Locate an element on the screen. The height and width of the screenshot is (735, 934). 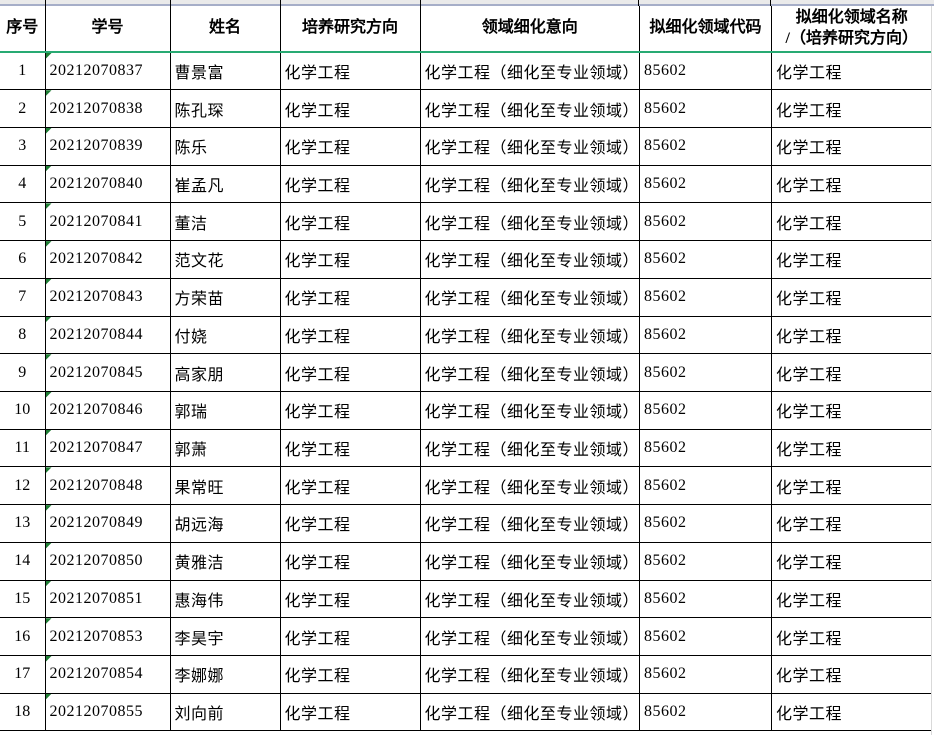
cell-name: 范文花 is located at coordinates (225, 259).